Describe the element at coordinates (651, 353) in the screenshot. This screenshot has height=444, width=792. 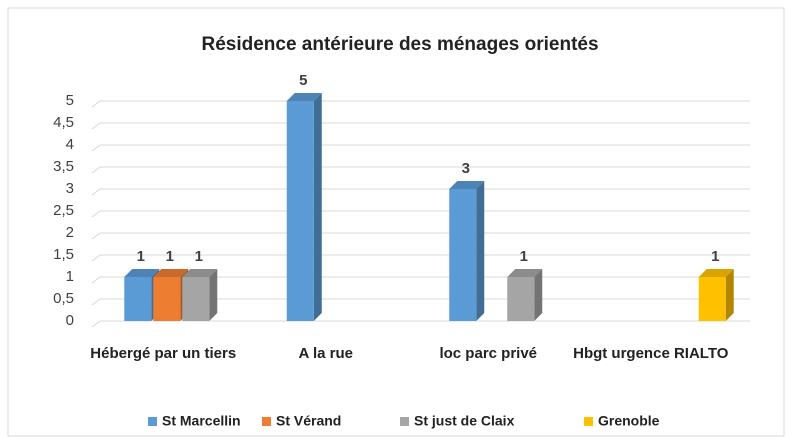
I see `x-tick-label: Hbgt urgence RIALTO` at that location.